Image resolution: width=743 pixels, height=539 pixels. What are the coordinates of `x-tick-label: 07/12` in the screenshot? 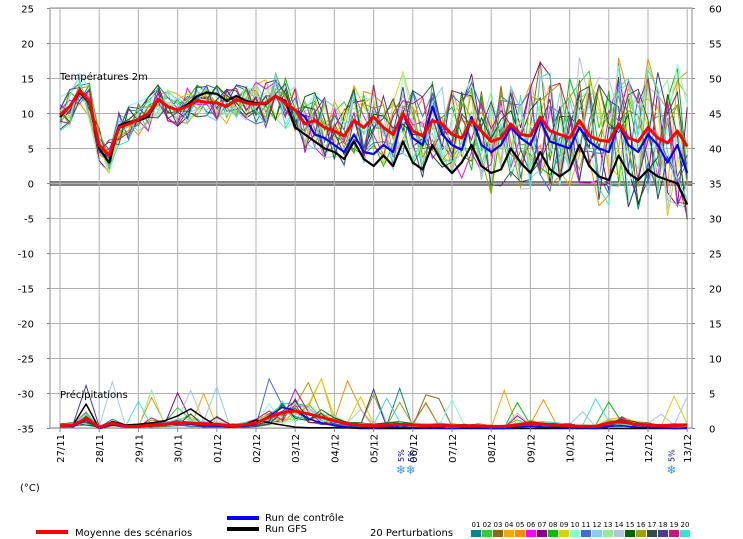 It's located at (453, 448).